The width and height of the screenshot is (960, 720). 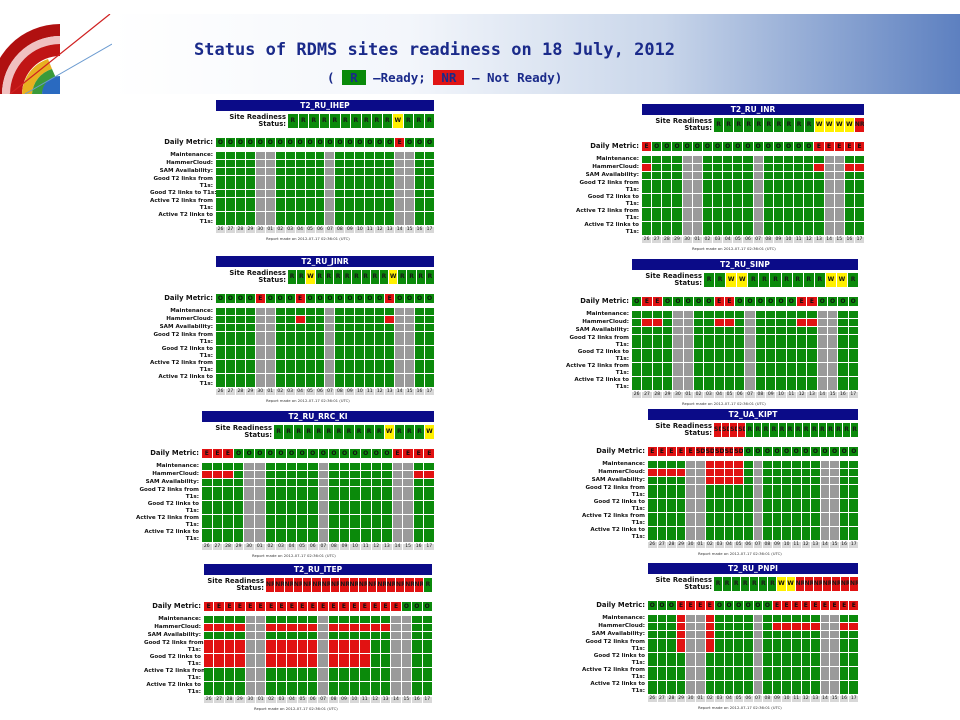 What do you see at coordinates (429, 230) in the screenshot?
I see `date-label: 17` at bounding box center [429, 230].